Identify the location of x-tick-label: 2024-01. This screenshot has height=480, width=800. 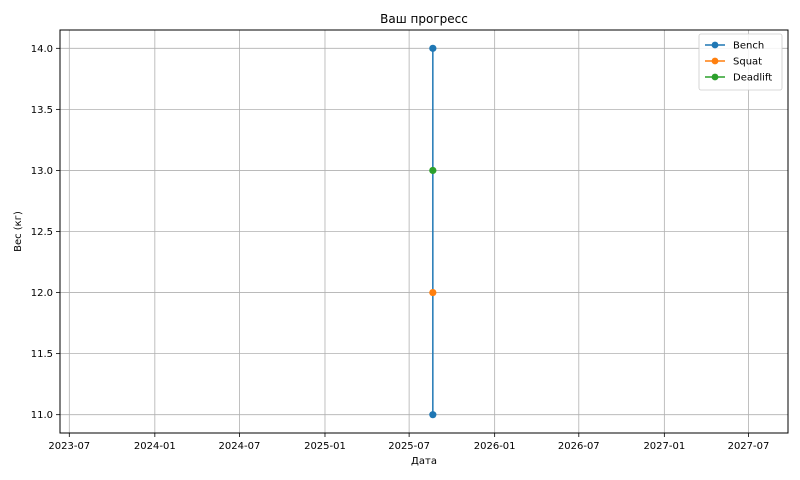
(155, 446).